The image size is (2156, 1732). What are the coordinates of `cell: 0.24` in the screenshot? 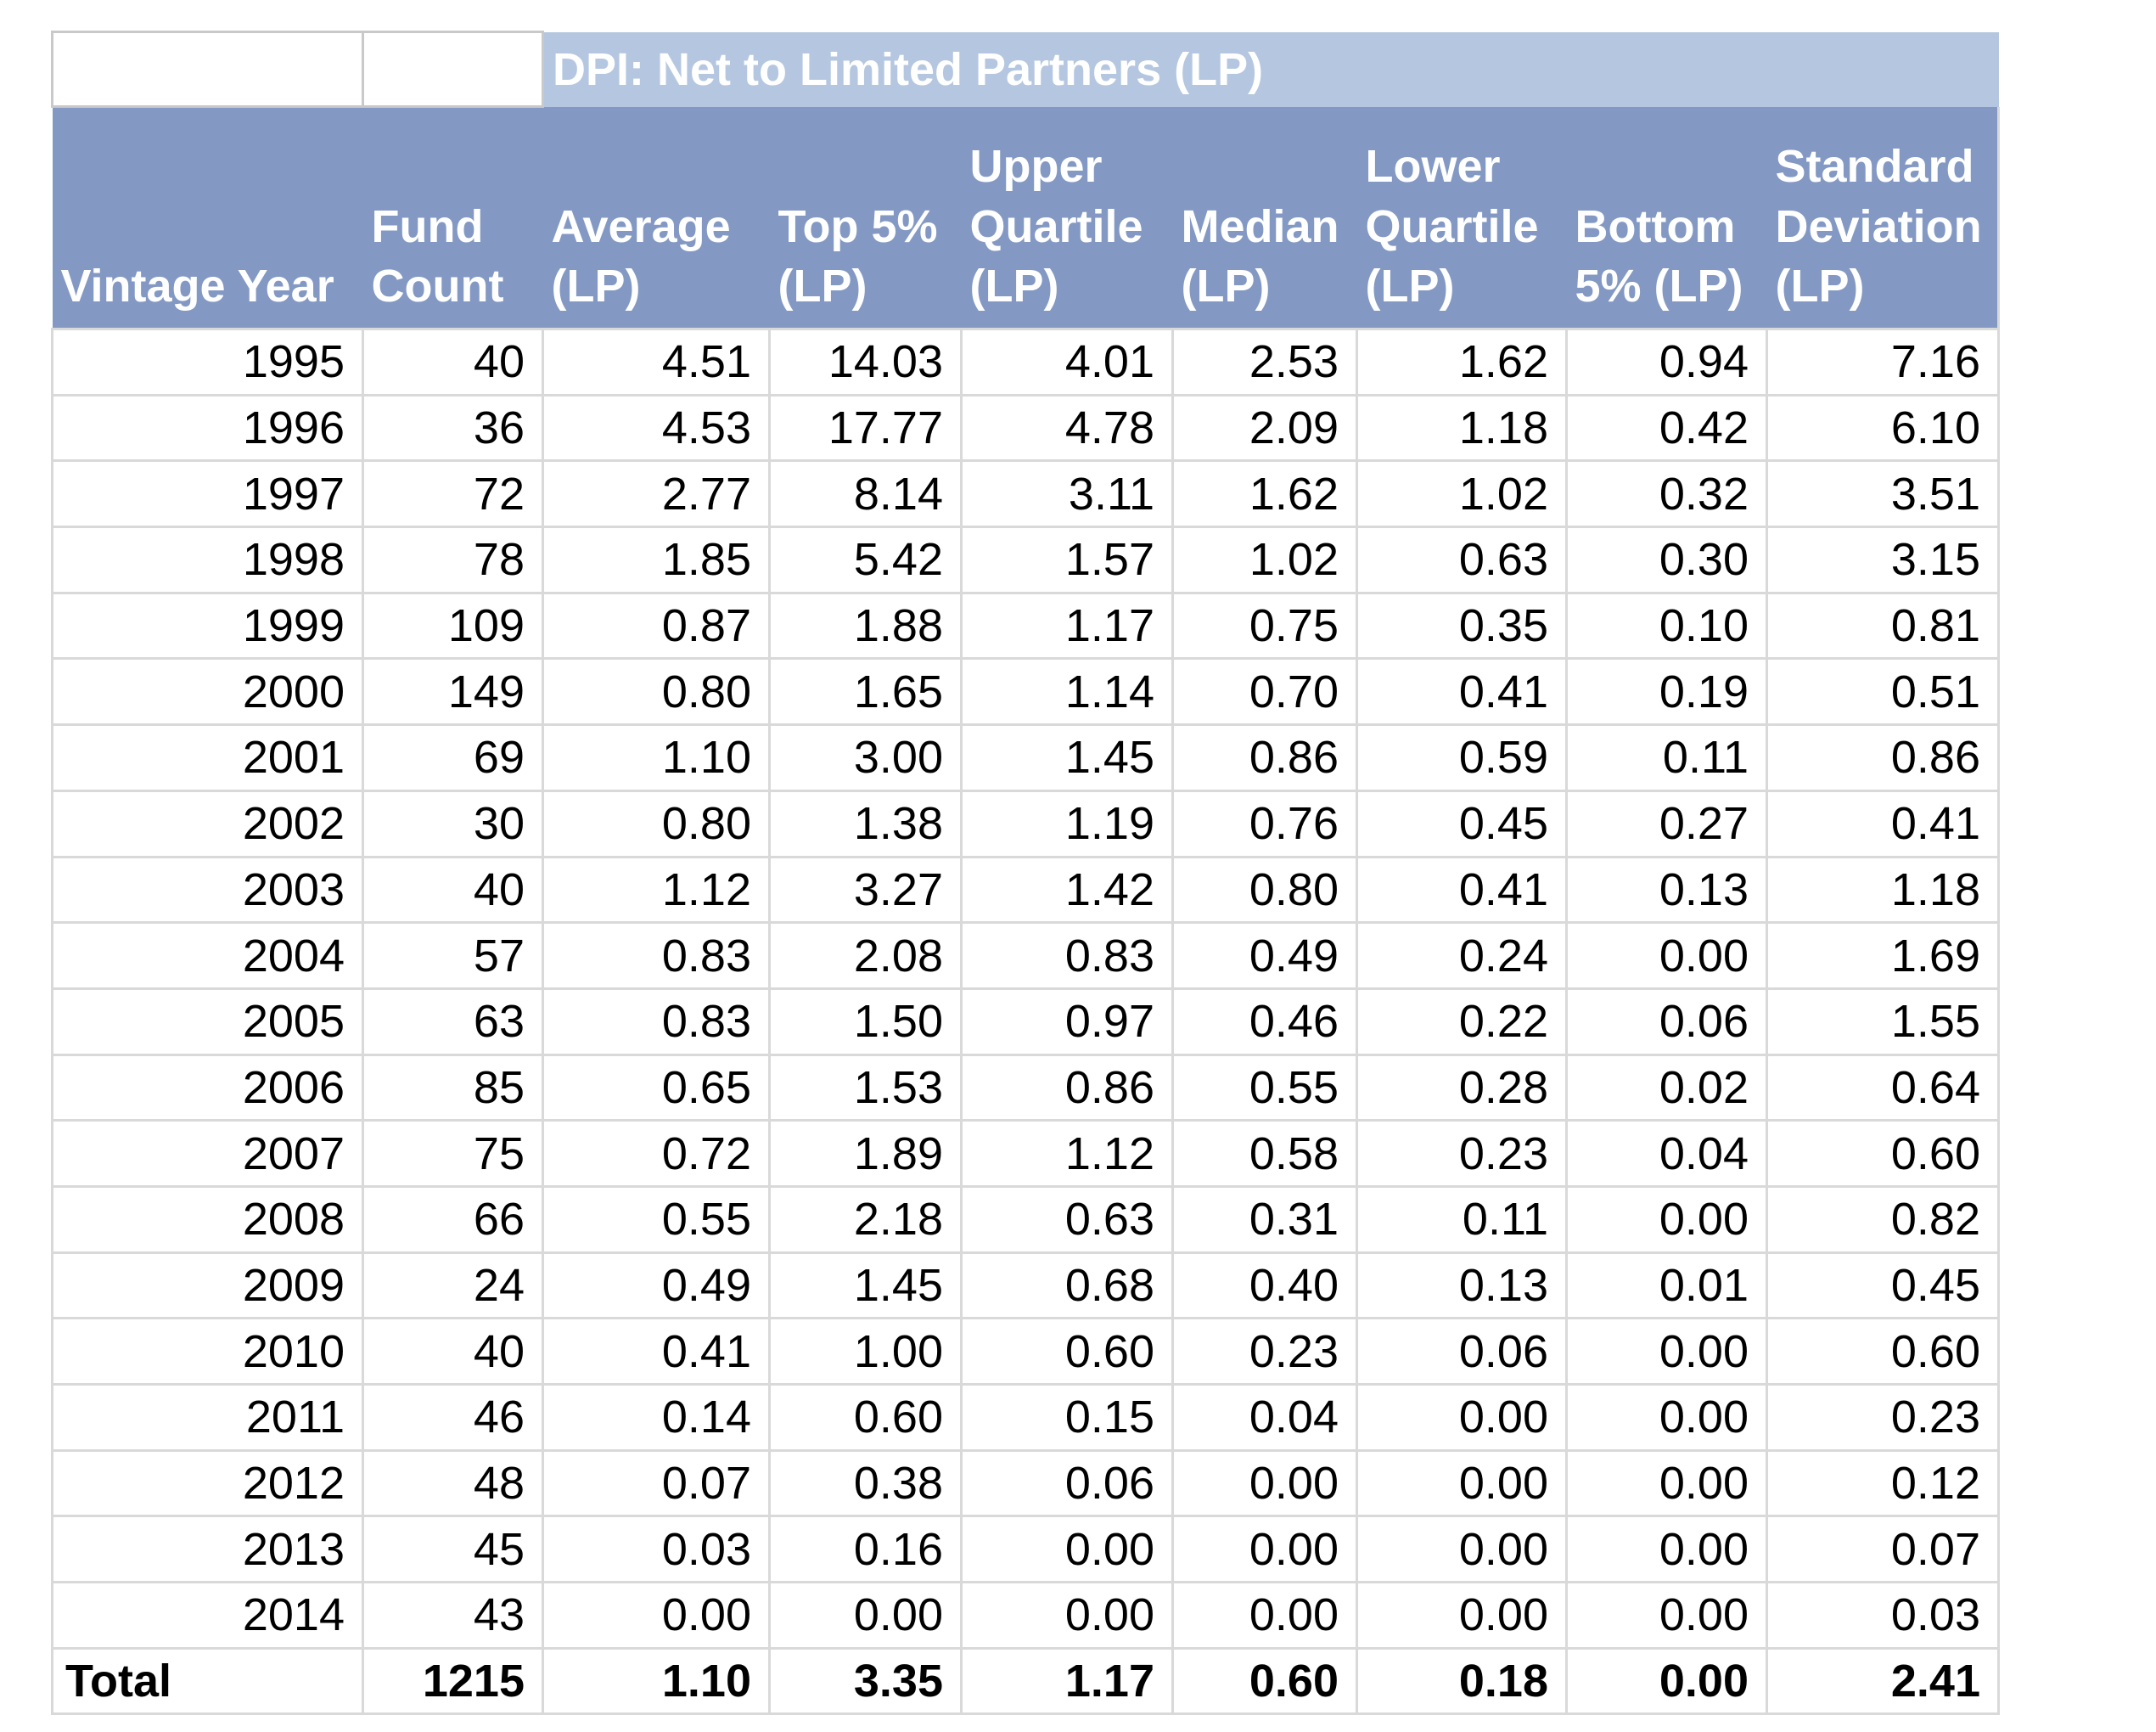 It's located at (1462, 956).